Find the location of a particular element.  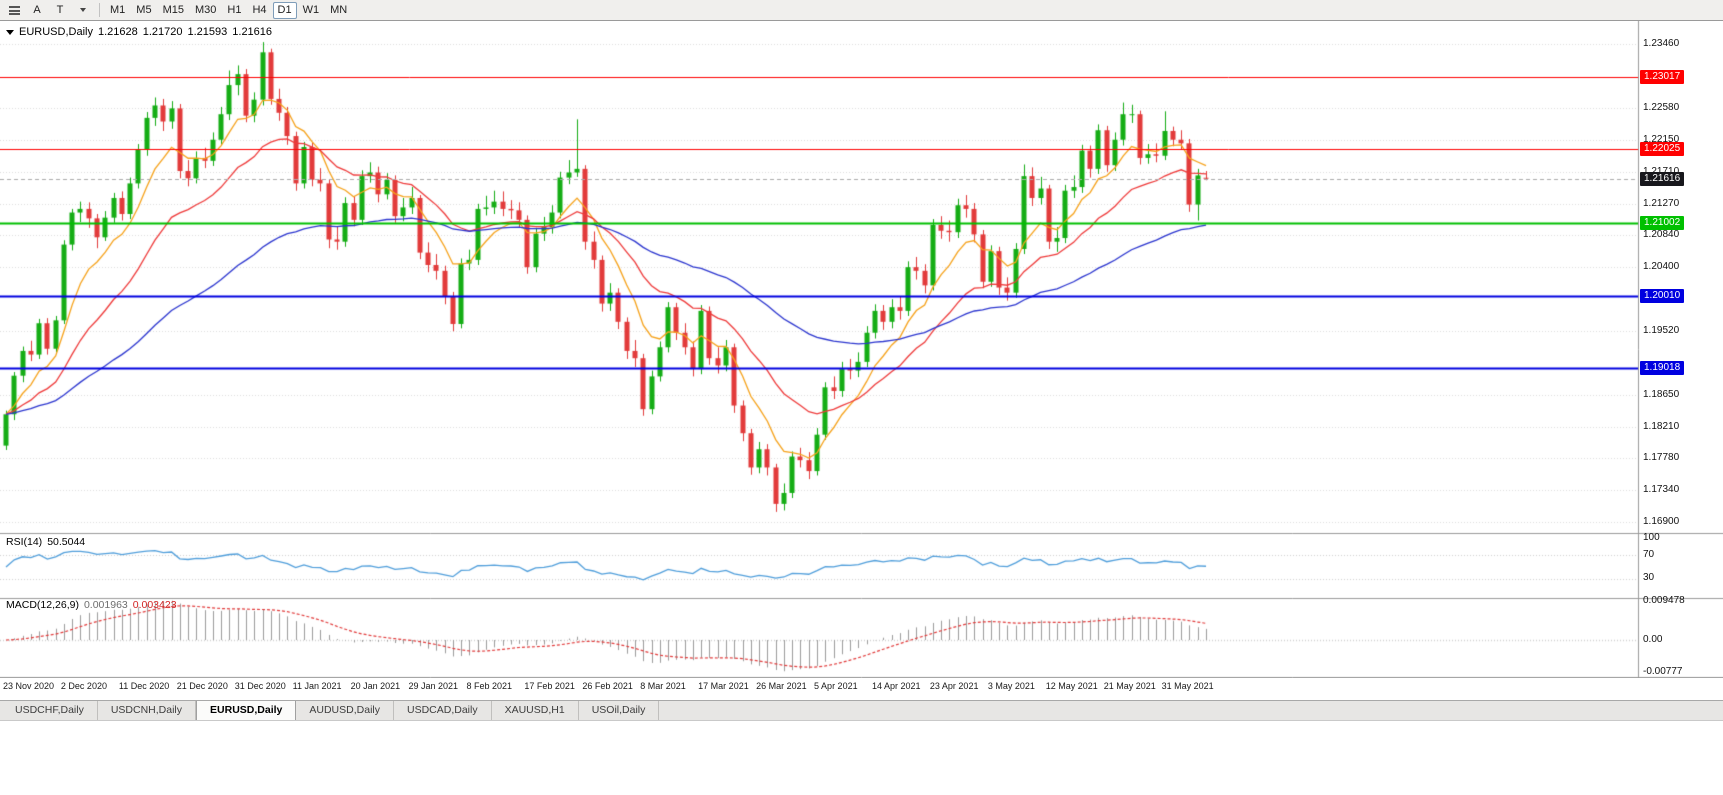

date-tick-label: 8 Mar 2021 is located at coordinates (663, 686).